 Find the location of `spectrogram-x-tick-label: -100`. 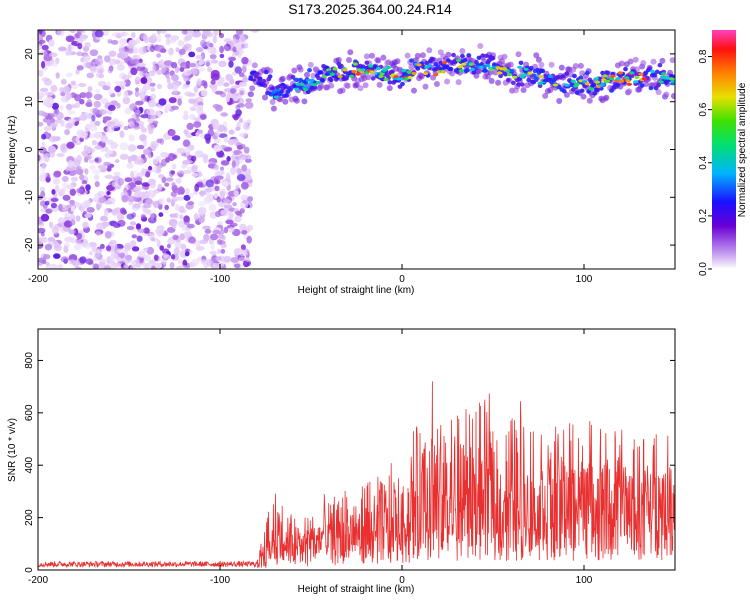

spectrogram-x-tick-label: -100 is located at coordinates (220, 279).